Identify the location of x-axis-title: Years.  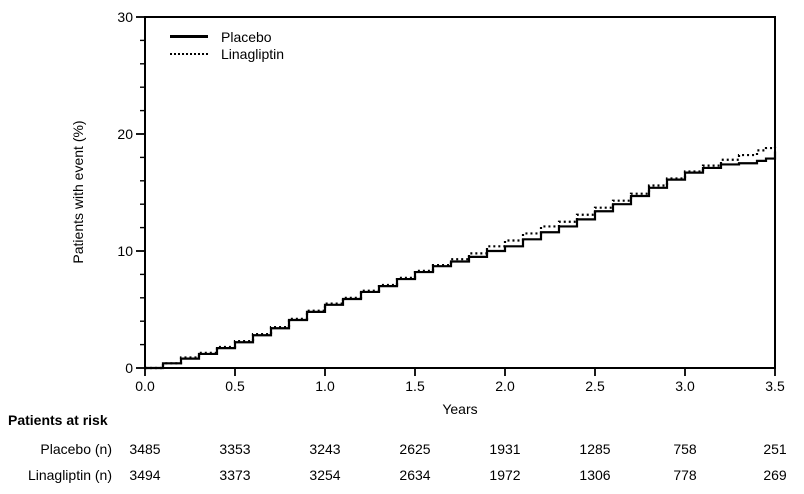
(460, 409).